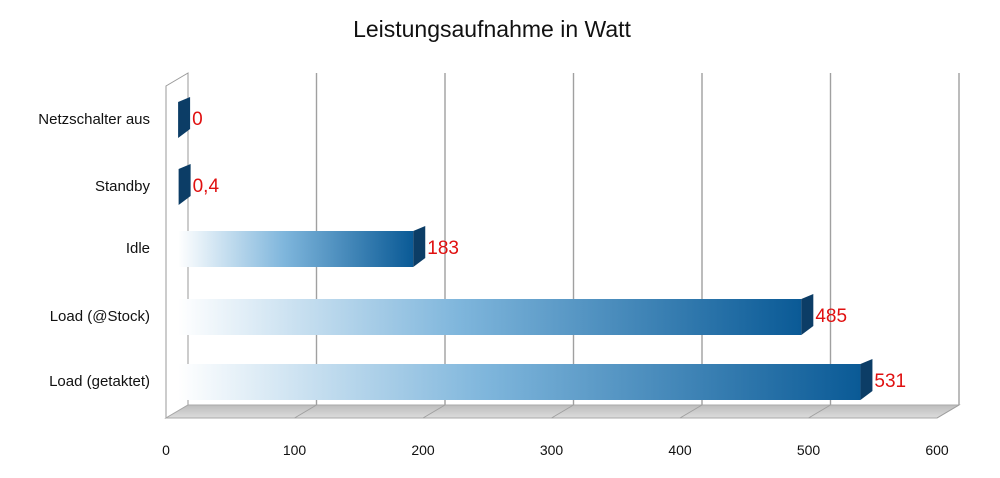  Describe the element at coordinates (206, 186) in the screenshot. I see `data-label: 0,4` at that location.